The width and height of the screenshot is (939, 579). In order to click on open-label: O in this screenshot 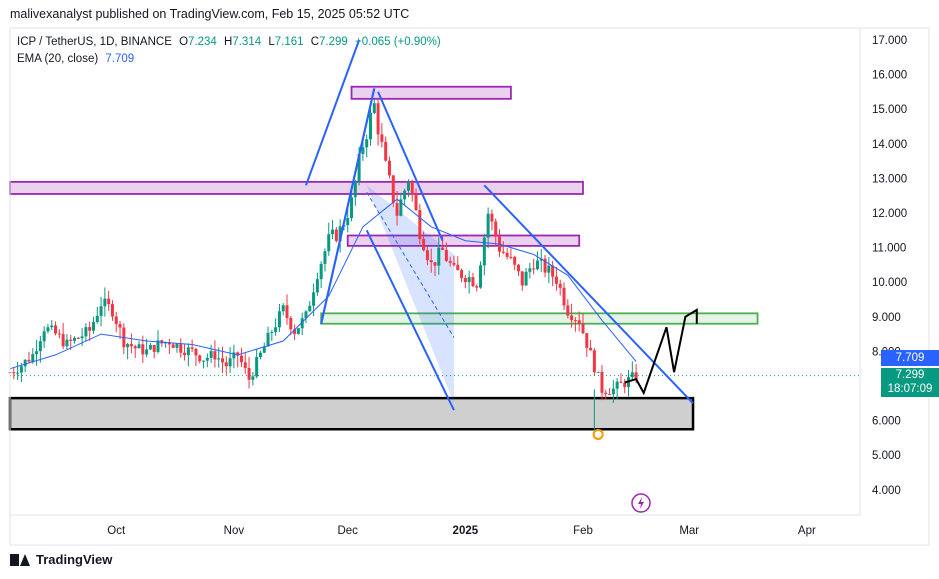, I will do `click(184, 42)`.